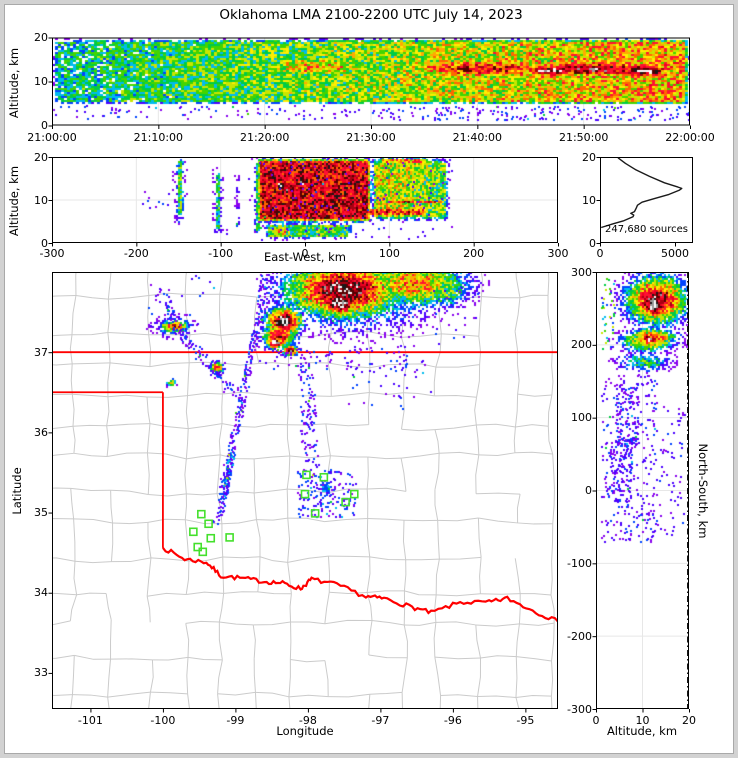  What do you see at coordinates (41, 352) in the screenshot?
I see `latitude-tick-label: 37` at bounding box center [41, 352].